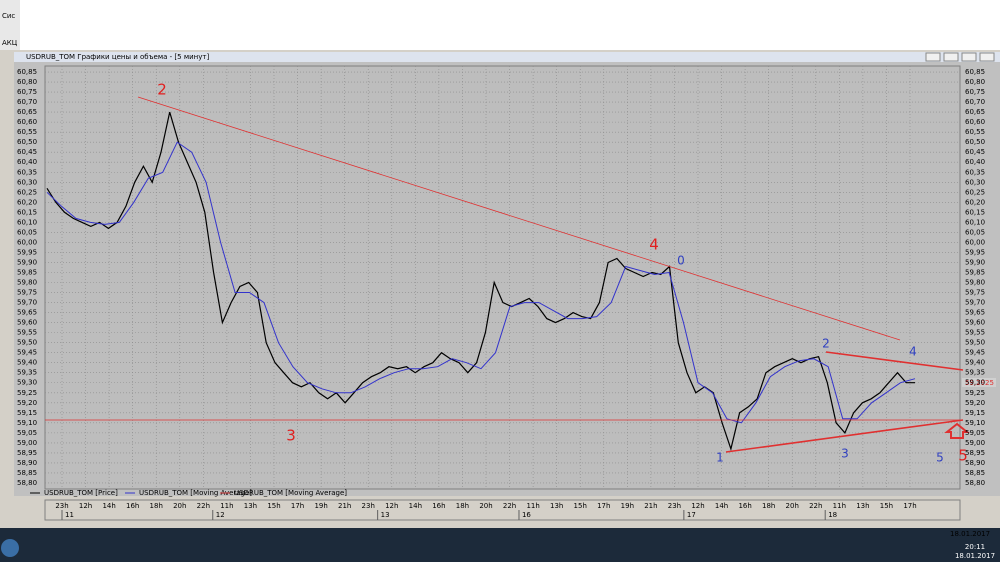  Describe the element at coordinates (975, 232) in the screenshot. I see `y-tick-label-right: 60,05` at that location.